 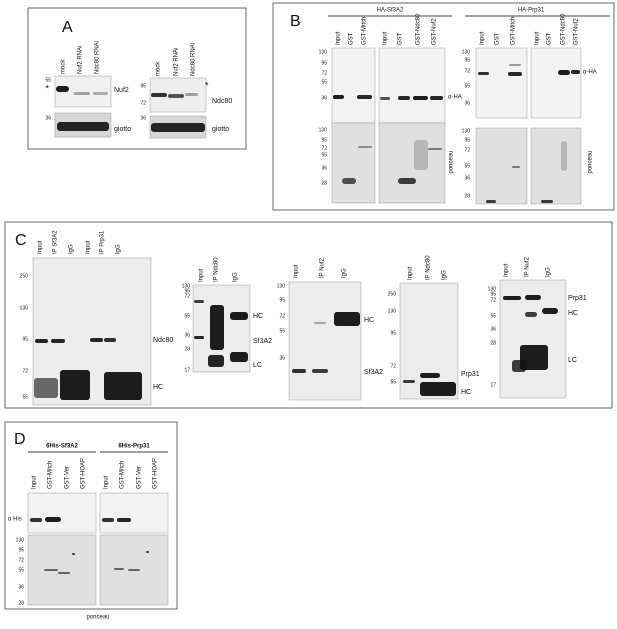 I want to click on protein-label: Ndc80, so click(x=163, y=340).